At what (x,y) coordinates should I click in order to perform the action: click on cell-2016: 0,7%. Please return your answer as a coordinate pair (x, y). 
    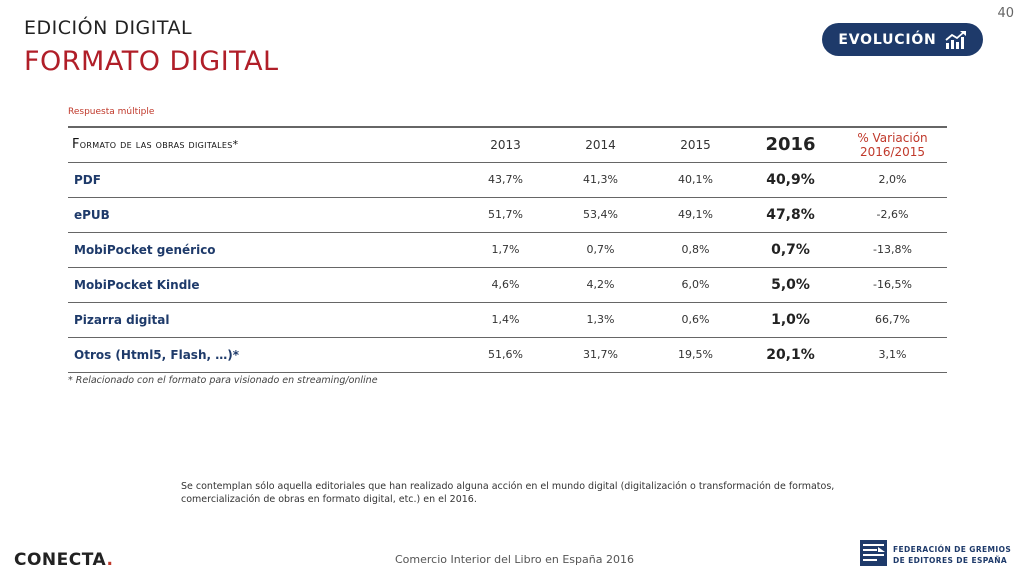
    Looking at the image, I should click on (790, 249).